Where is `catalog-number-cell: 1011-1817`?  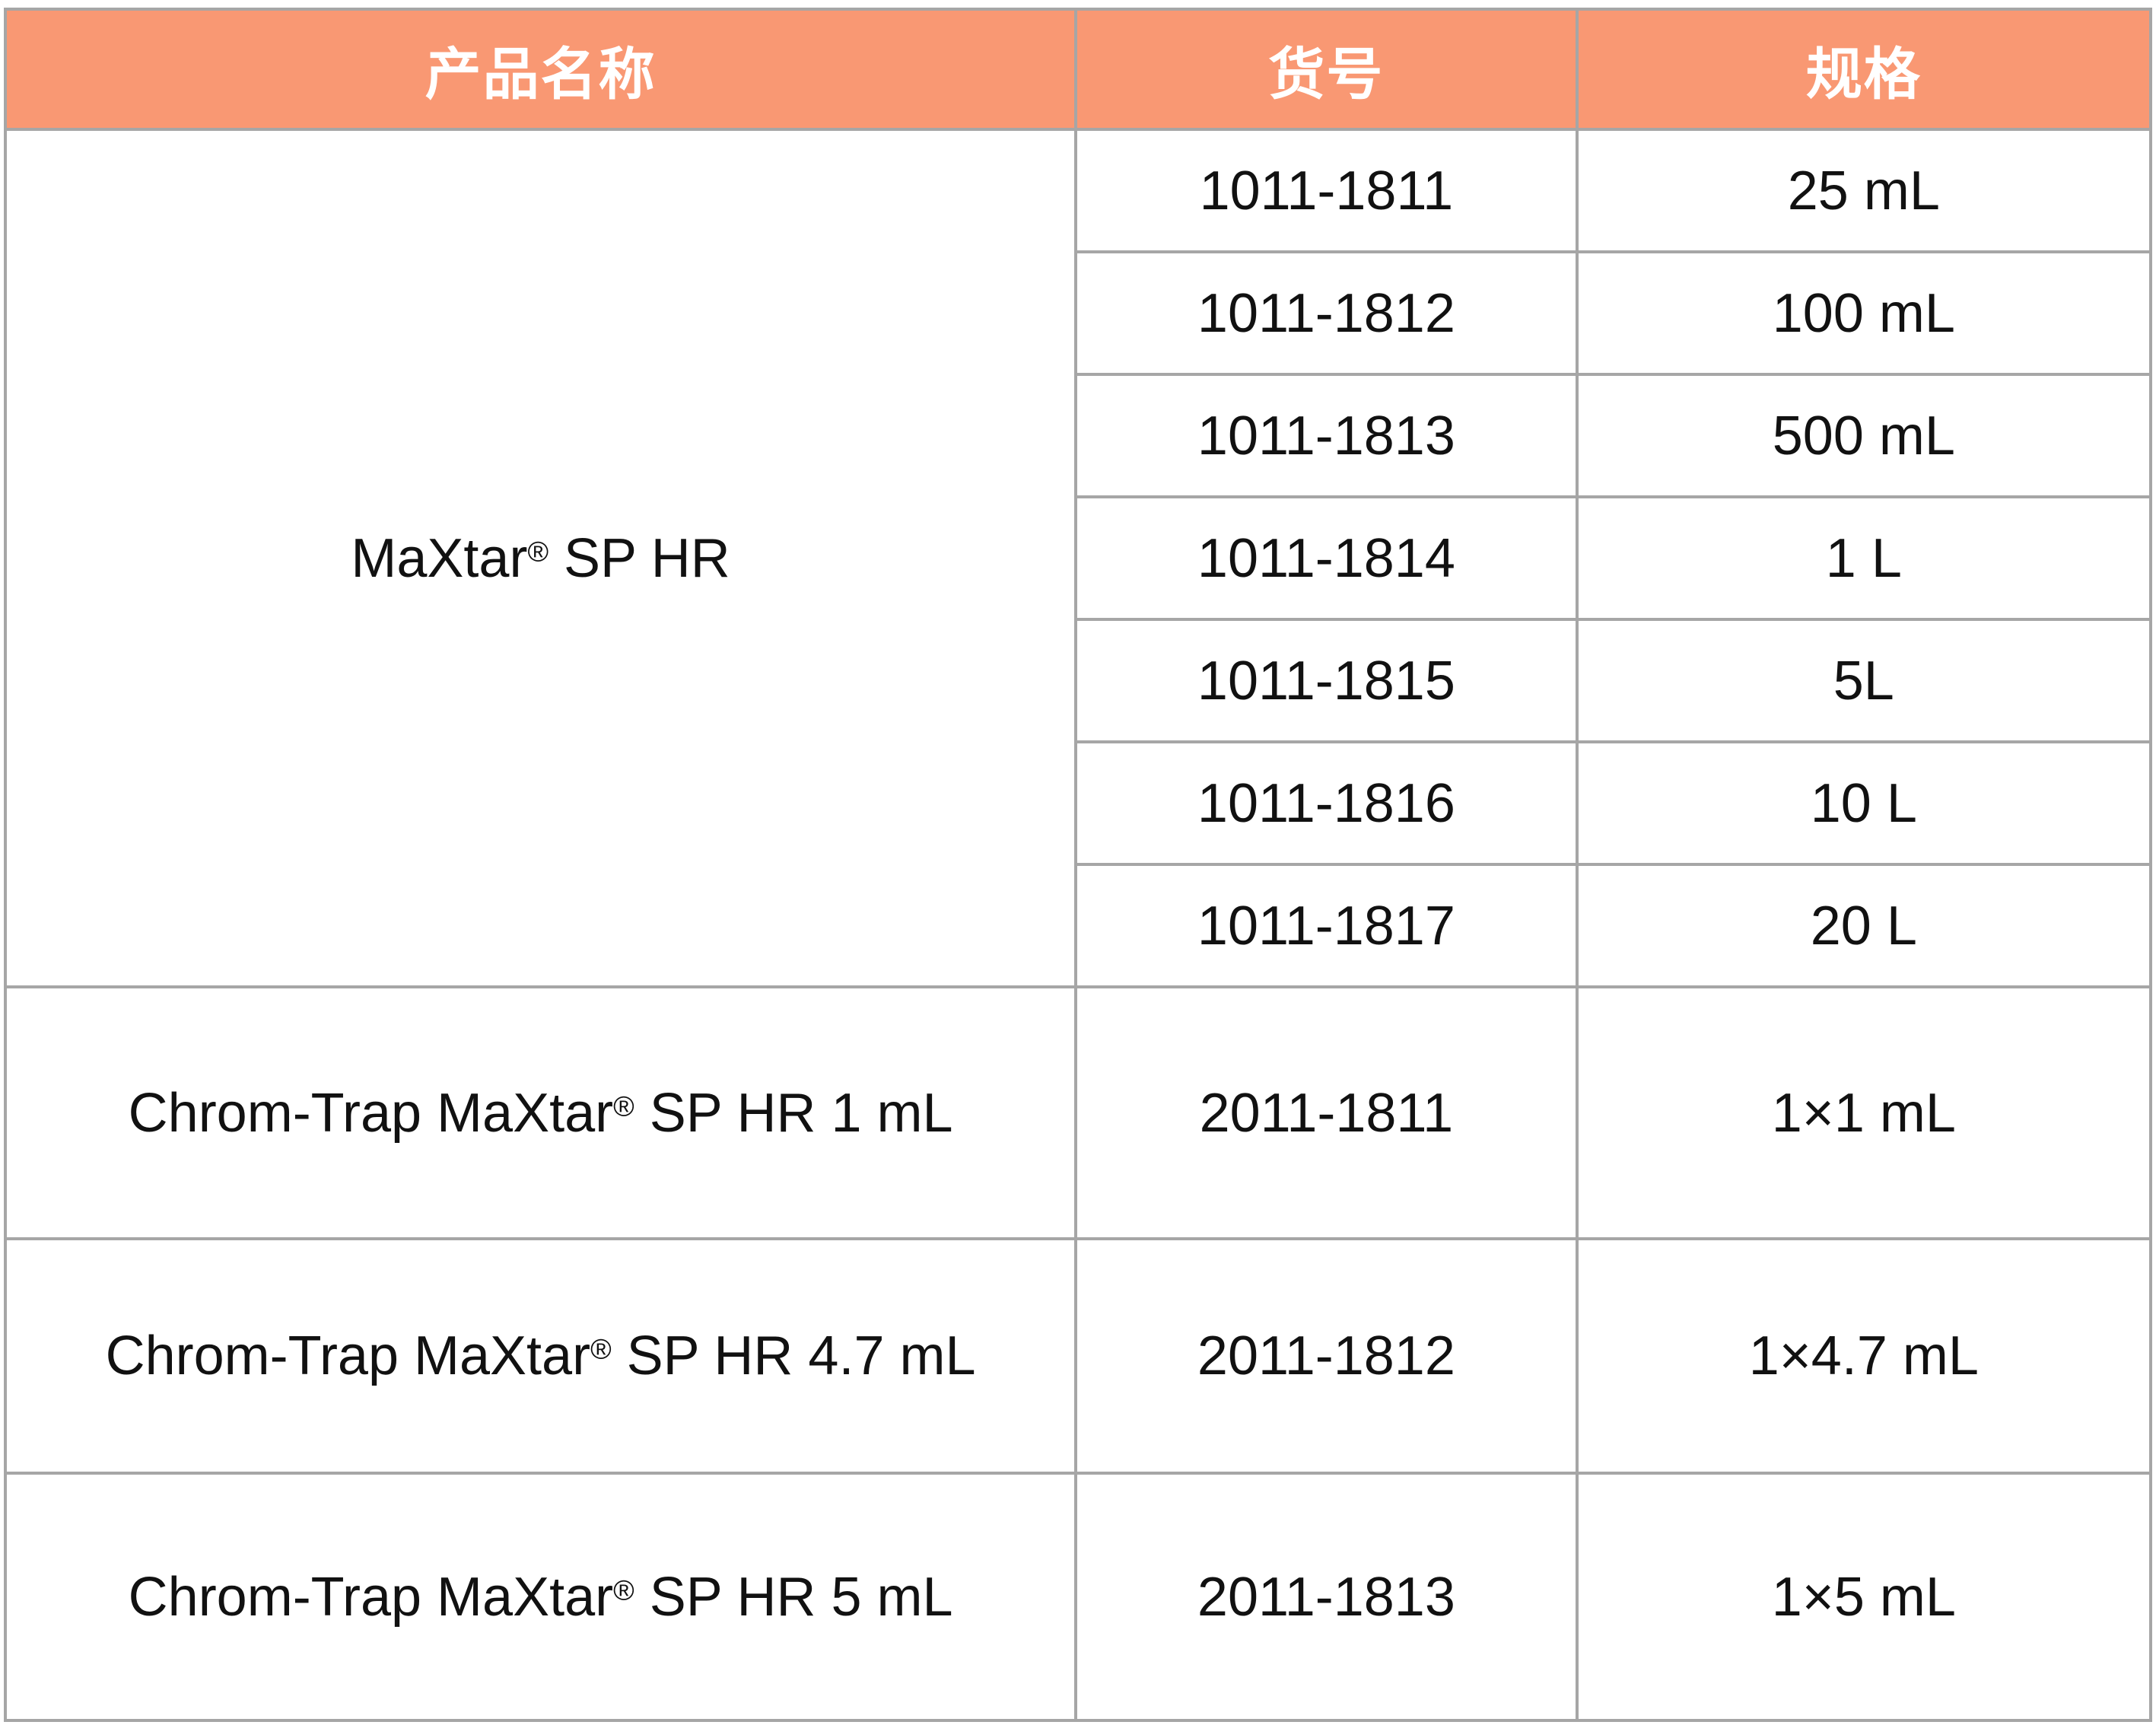
catalog-number-cell: 1011-1817 is located at coordinates (1327, 925).